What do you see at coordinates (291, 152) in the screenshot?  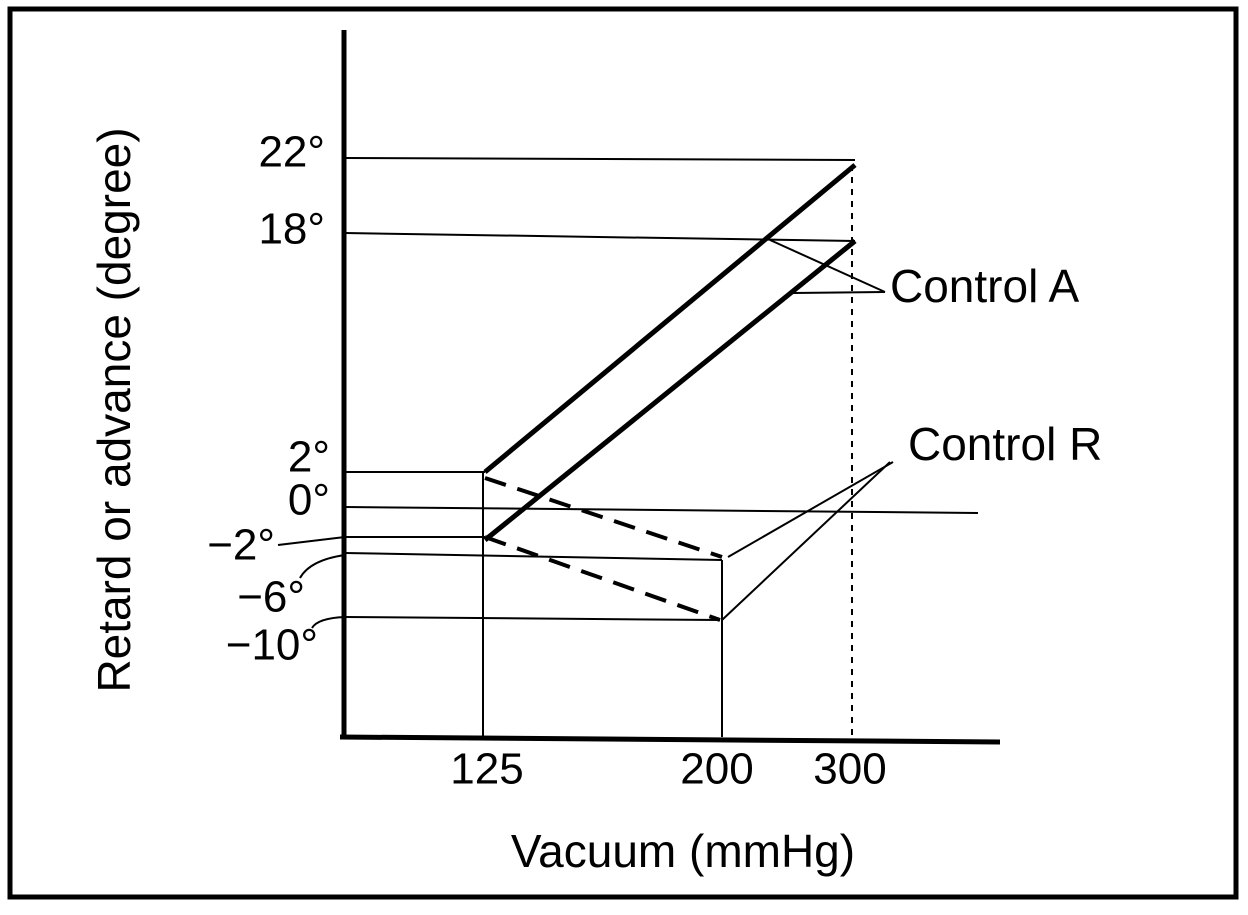 I see `y-tick-label: 22°` at bounding box center [291, 152].